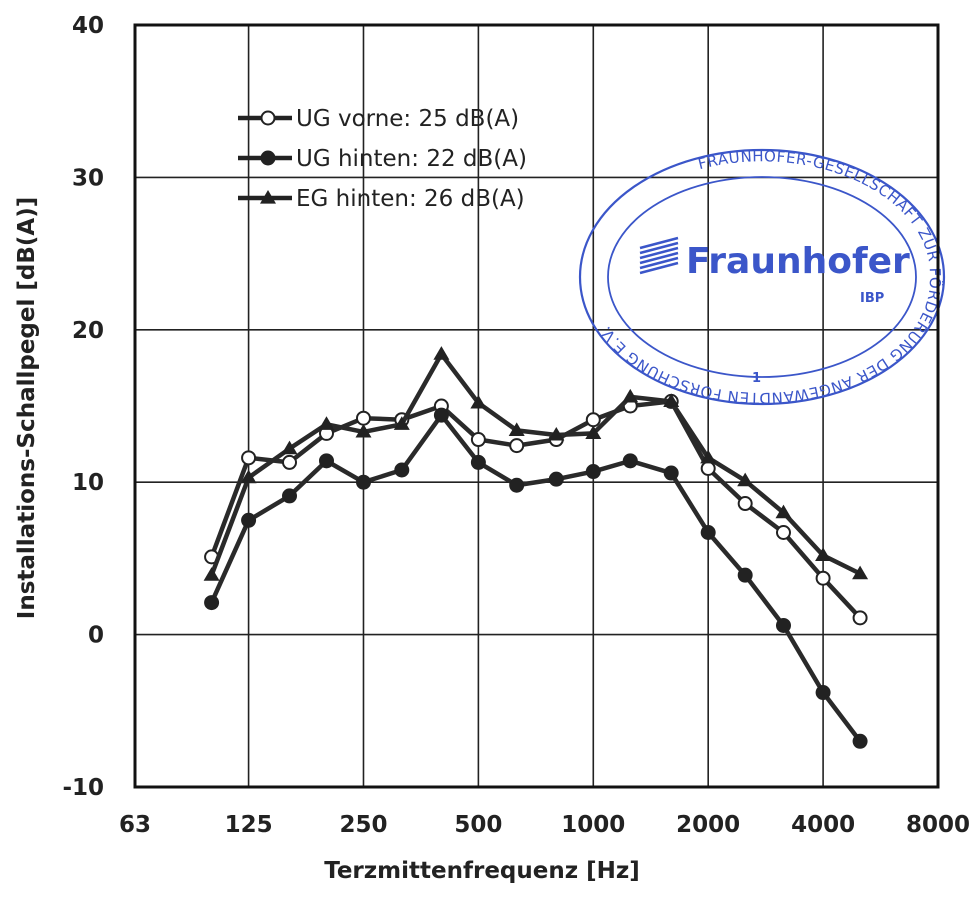  I want to click on y-tick-label: 10, so click(88, 483).